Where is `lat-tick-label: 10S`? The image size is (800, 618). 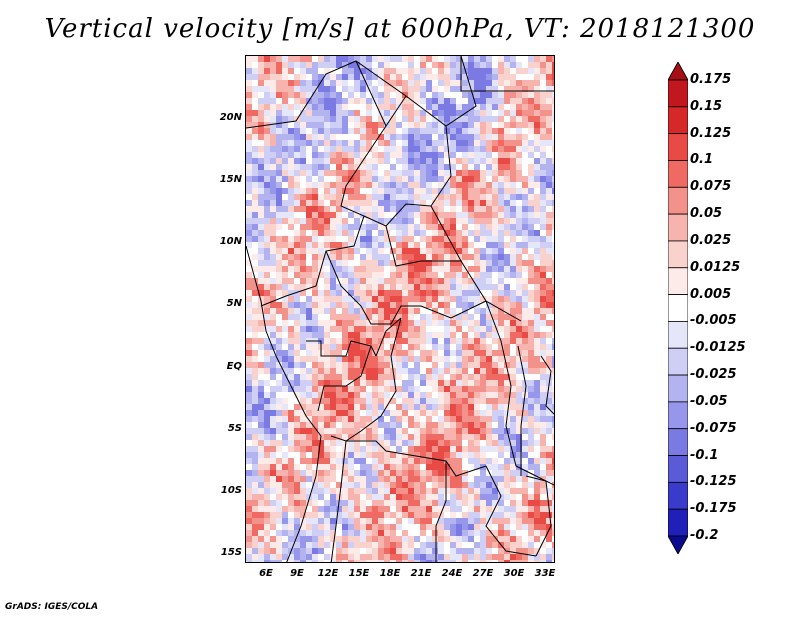
lat-tick-label: 10S is located at coordinates (231, 490).